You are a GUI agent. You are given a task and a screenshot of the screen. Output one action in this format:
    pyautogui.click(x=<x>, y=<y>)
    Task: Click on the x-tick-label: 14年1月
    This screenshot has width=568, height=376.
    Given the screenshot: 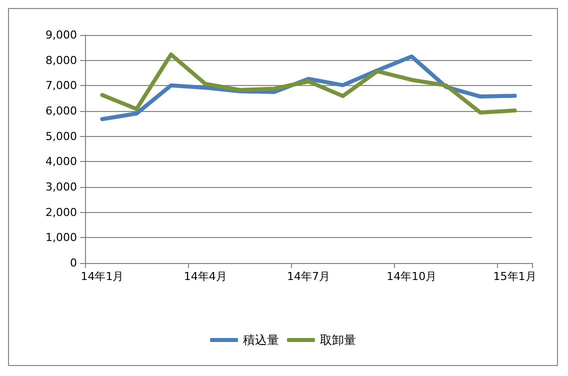 What is the action you would take?
    pyautogui.click(x=102, y=276)
    